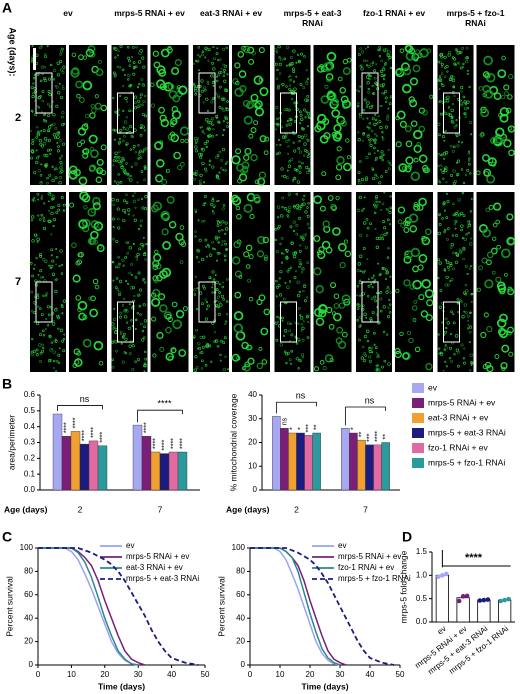 This screenshot has width=520, height=694. What do you see at coordinates (248, 509) in the screenshot?
I see `x-axis-label: Age (days)` at bounding box center [248, 509].